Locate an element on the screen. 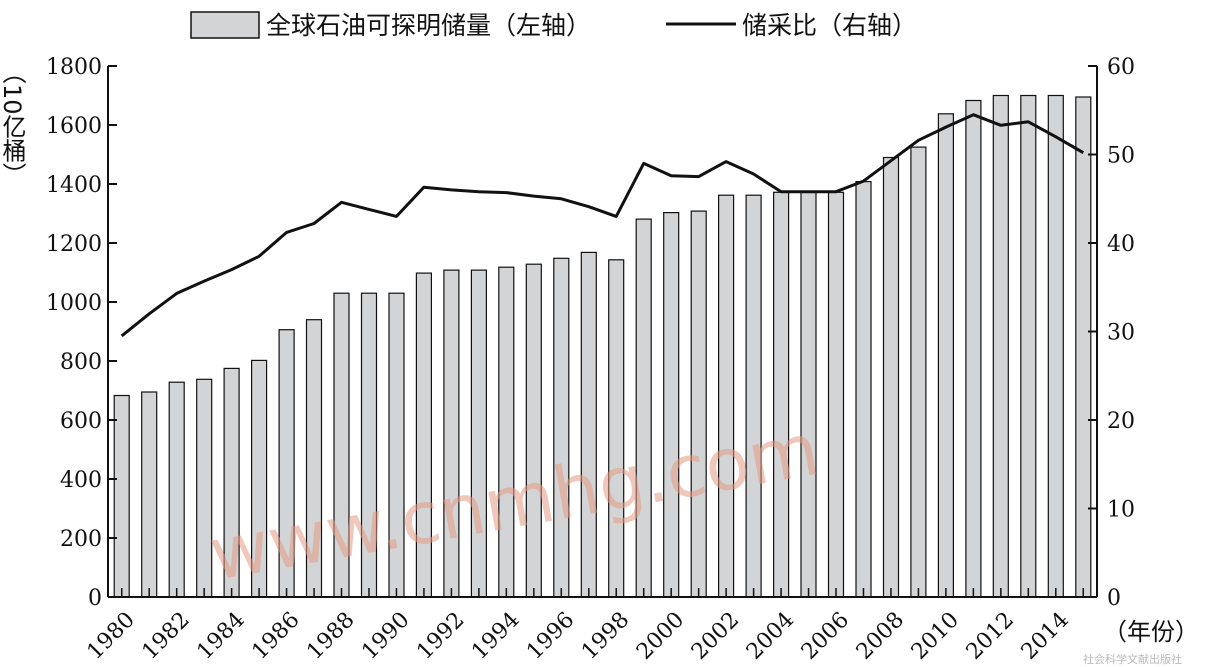  bar-2010 is located at coordinates (946, 355).